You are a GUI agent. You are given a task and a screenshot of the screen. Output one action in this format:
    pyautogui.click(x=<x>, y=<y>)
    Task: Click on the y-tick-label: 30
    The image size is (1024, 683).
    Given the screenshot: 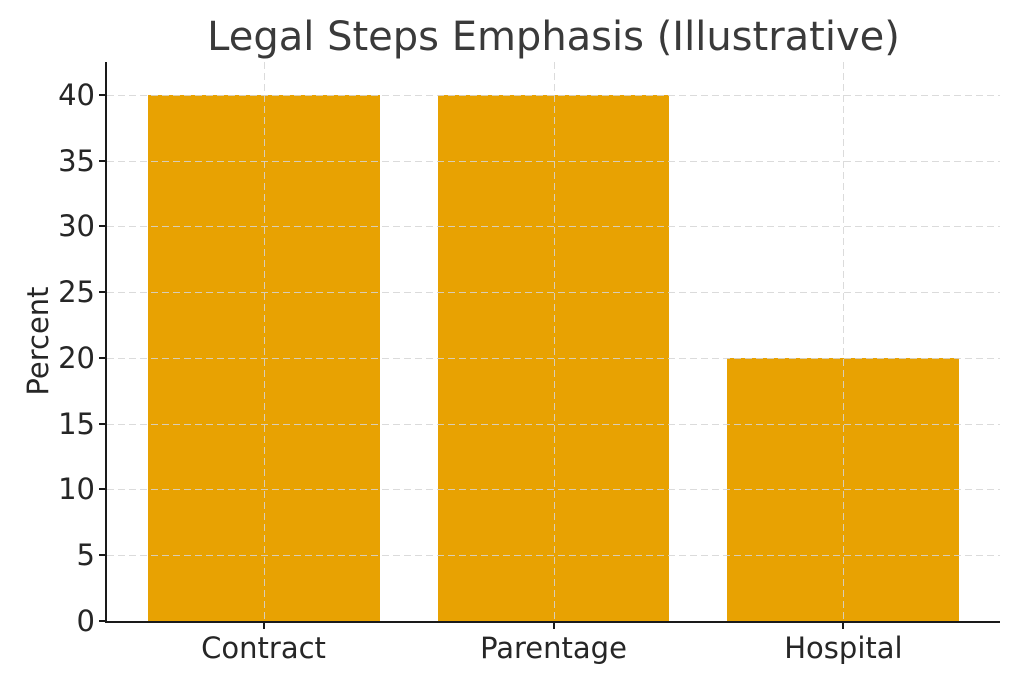 What is the action you would take?
    pyautogui.click(x=76, y=226)
    